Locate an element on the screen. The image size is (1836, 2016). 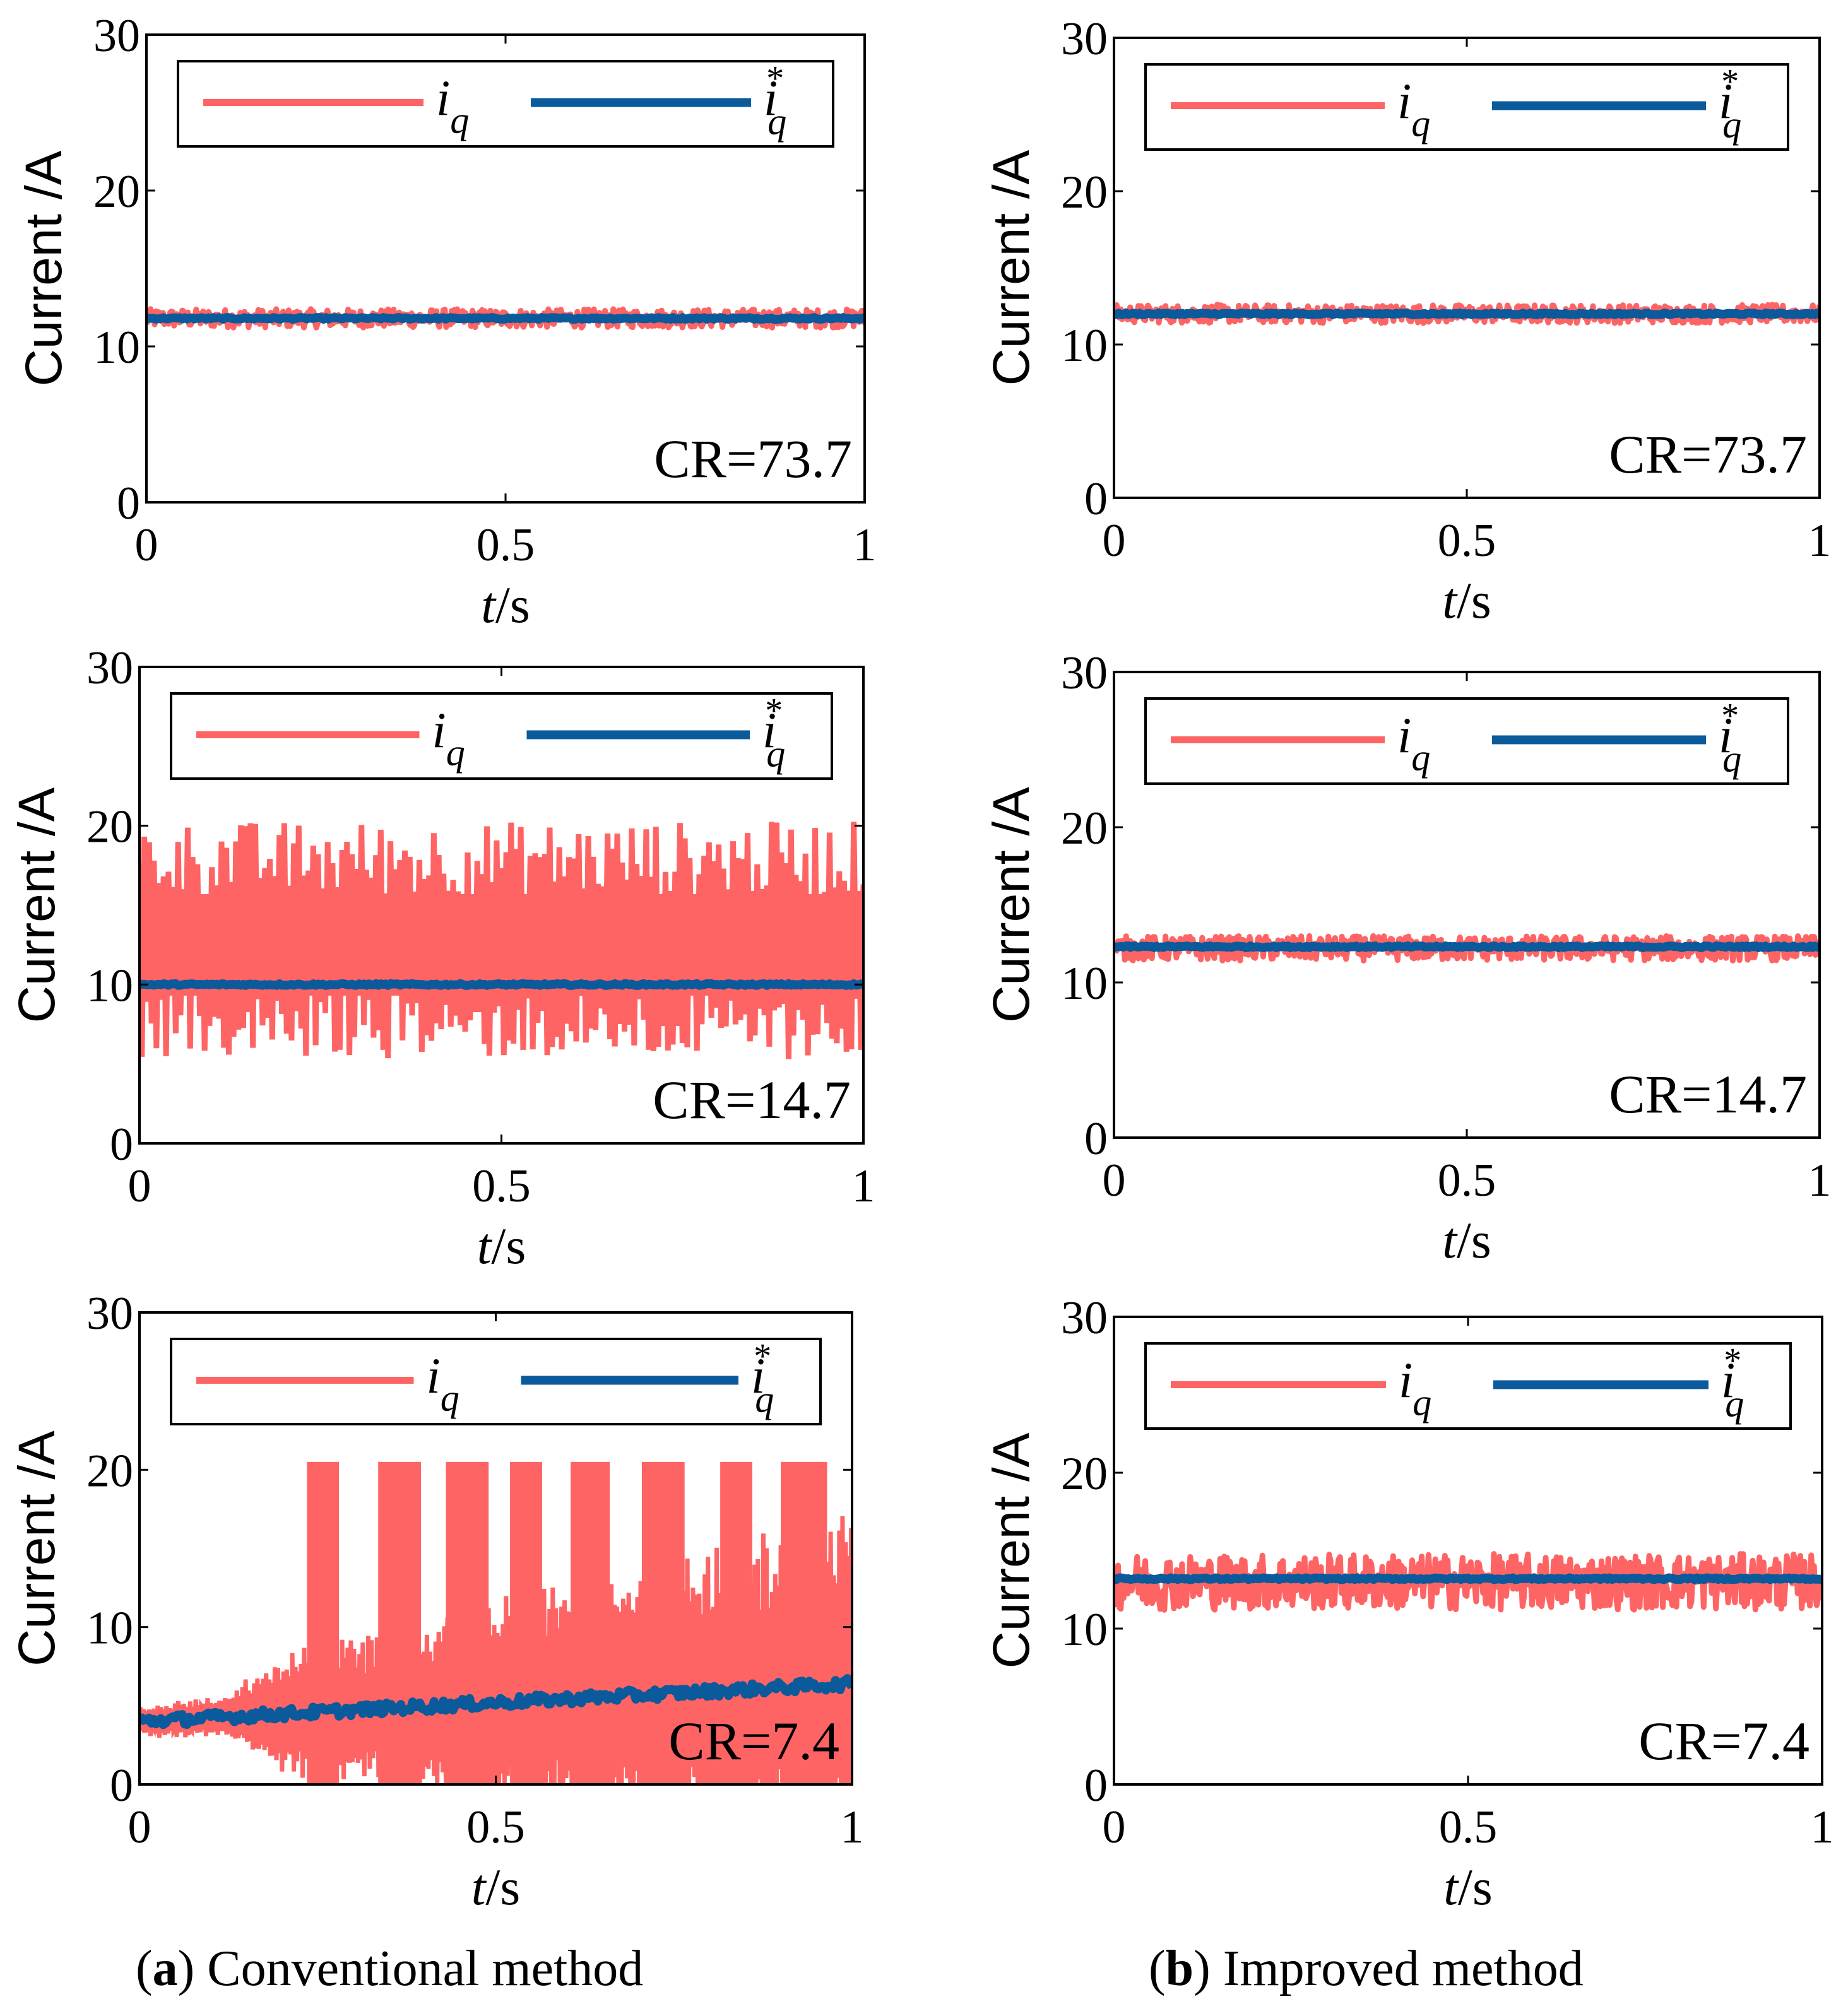
chart-a3: 0 10 20 30 0 0.5 1 Current /A t/s CR=7.4 iq i* q is located at coordinates (436, 1602).